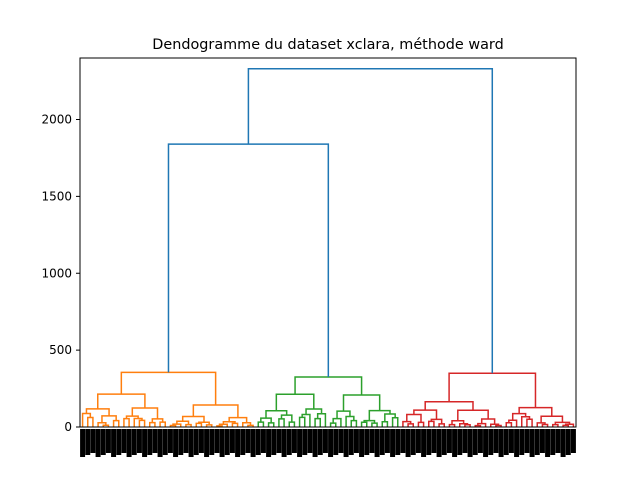  Describe the element at coordinates (60, 350) in the screenshot. I see `y-tick-label: 500` at that location.